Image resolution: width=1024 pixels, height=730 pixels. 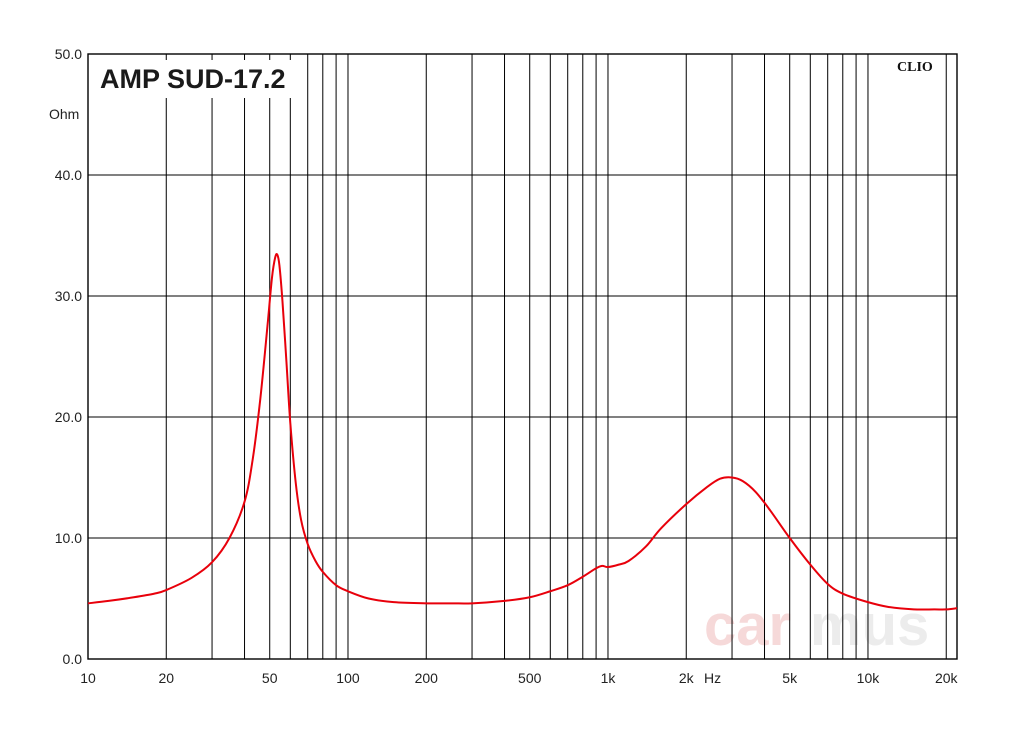 I want to click on y-unit-label: Ohm, so click(x=64, y=114).